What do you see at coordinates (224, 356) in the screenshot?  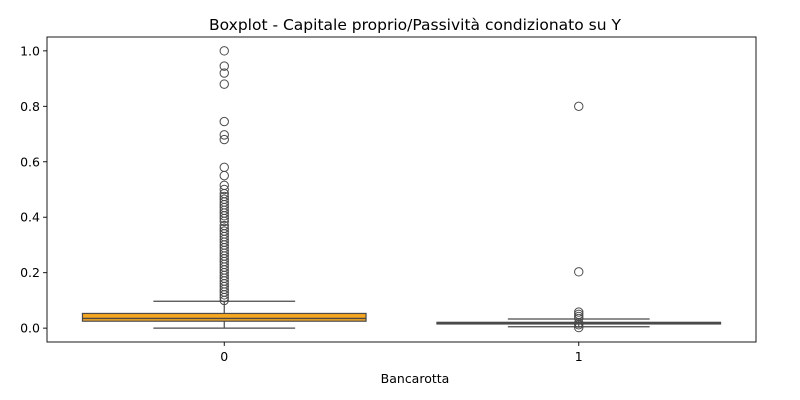 I see `x-tick-label: 0` at bounding box center [224, 356].